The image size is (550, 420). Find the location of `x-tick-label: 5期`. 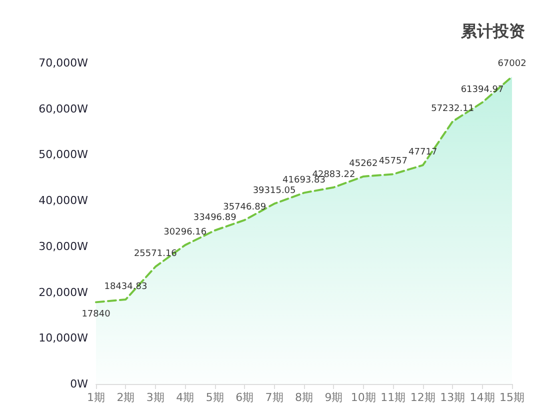

x-tick-label: 5期 is located at coordinates (215, 397).